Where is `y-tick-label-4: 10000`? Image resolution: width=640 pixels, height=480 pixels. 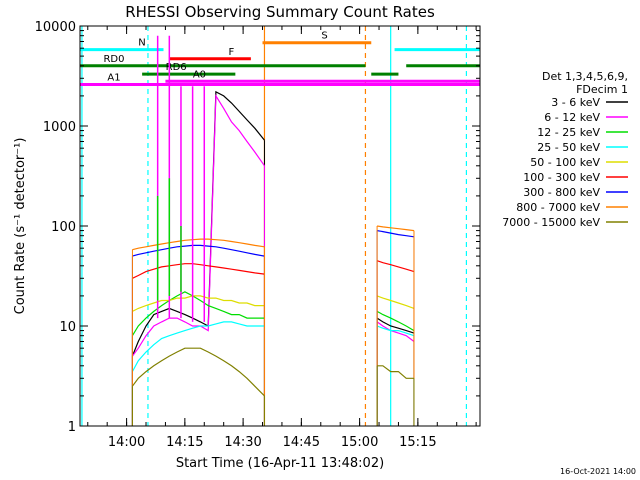 y-tick-label-4: 10000 is located at coordinates (55, 27).